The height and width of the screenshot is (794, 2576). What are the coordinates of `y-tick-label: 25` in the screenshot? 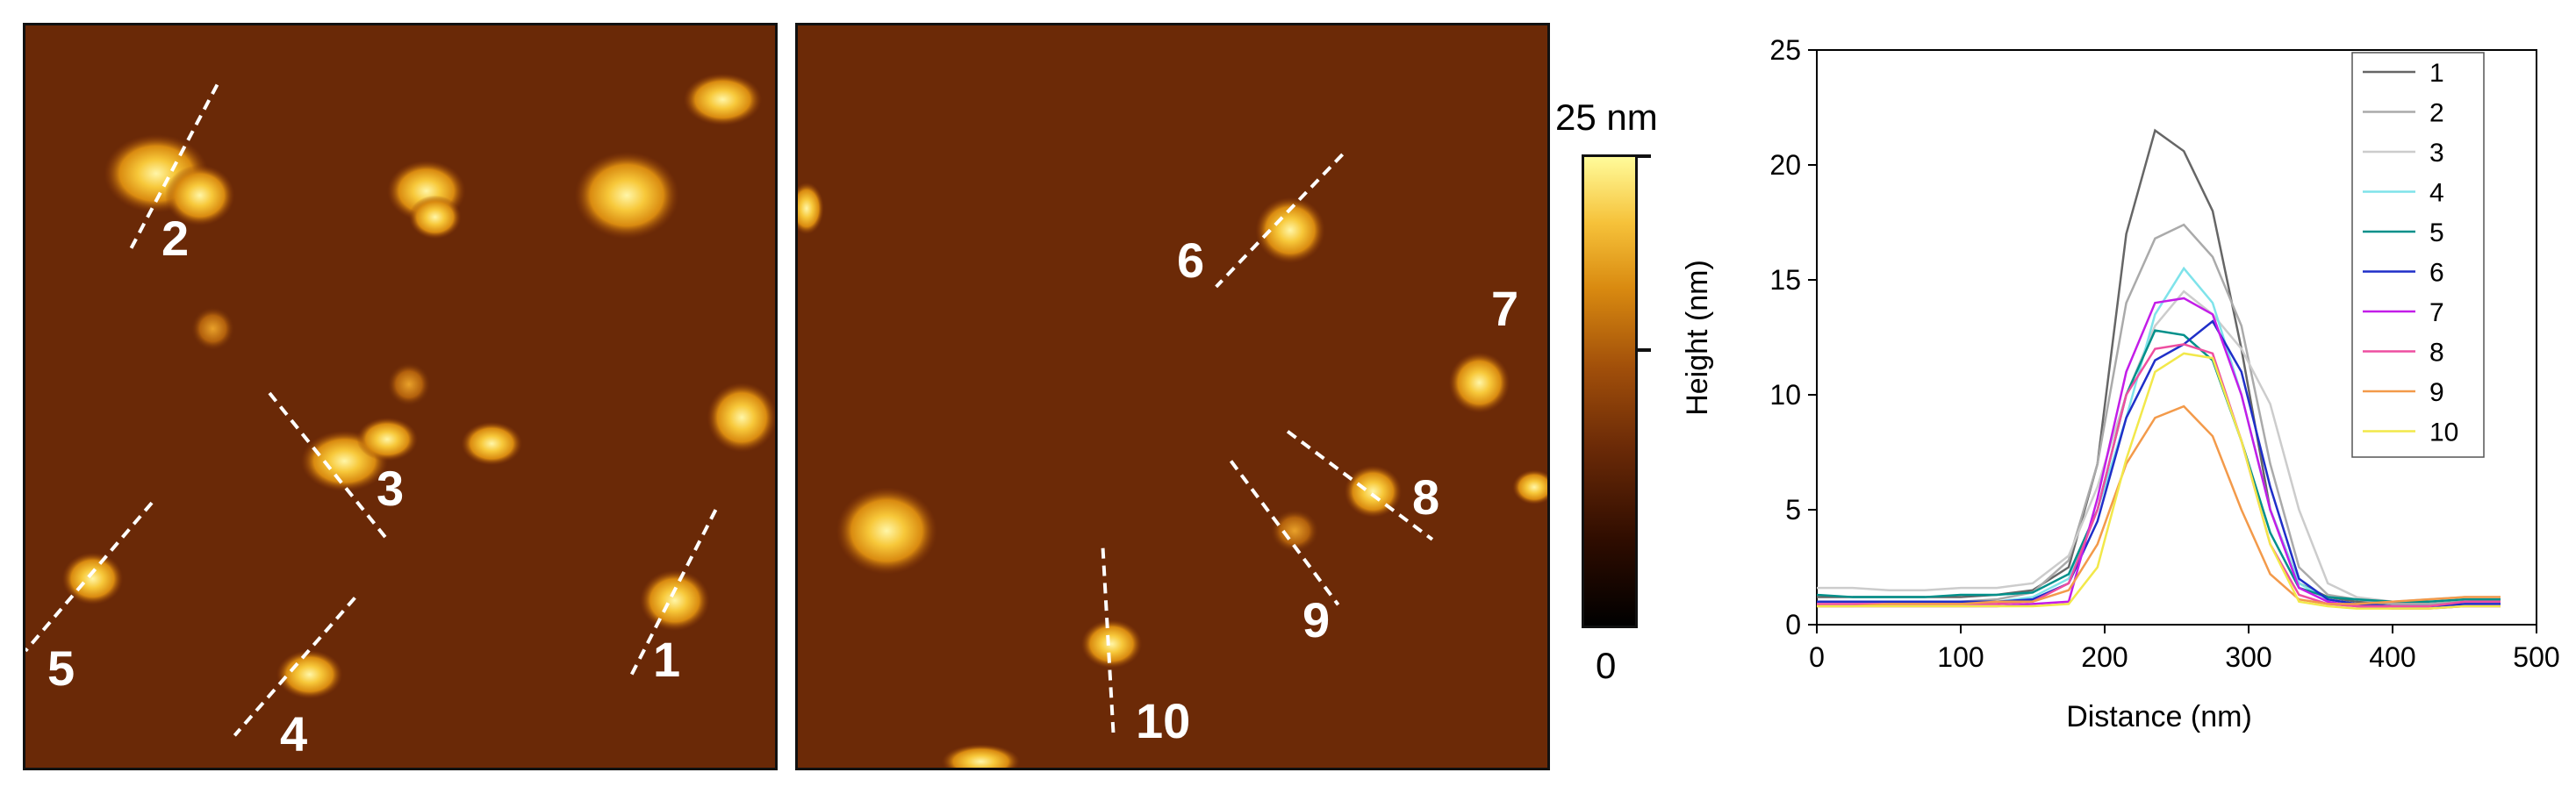 It's located at (1785, 50).